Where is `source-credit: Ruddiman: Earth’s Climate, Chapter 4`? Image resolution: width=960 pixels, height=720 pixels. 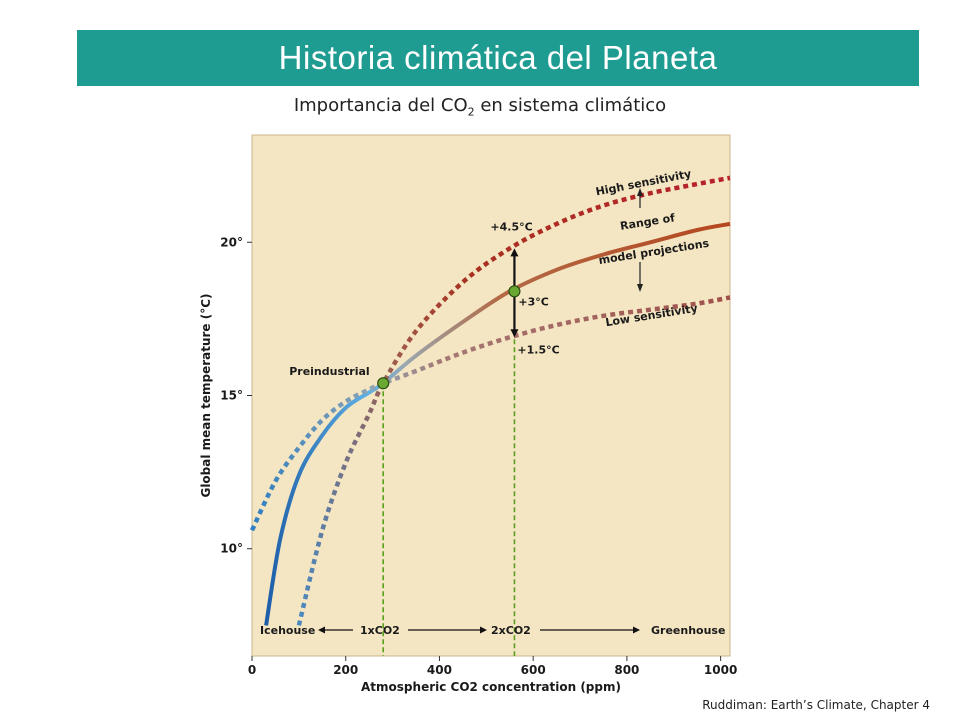 source-credit: Ruddiman: Earth’s Climate, Chapter 4 is located at coordinates (816, 705).